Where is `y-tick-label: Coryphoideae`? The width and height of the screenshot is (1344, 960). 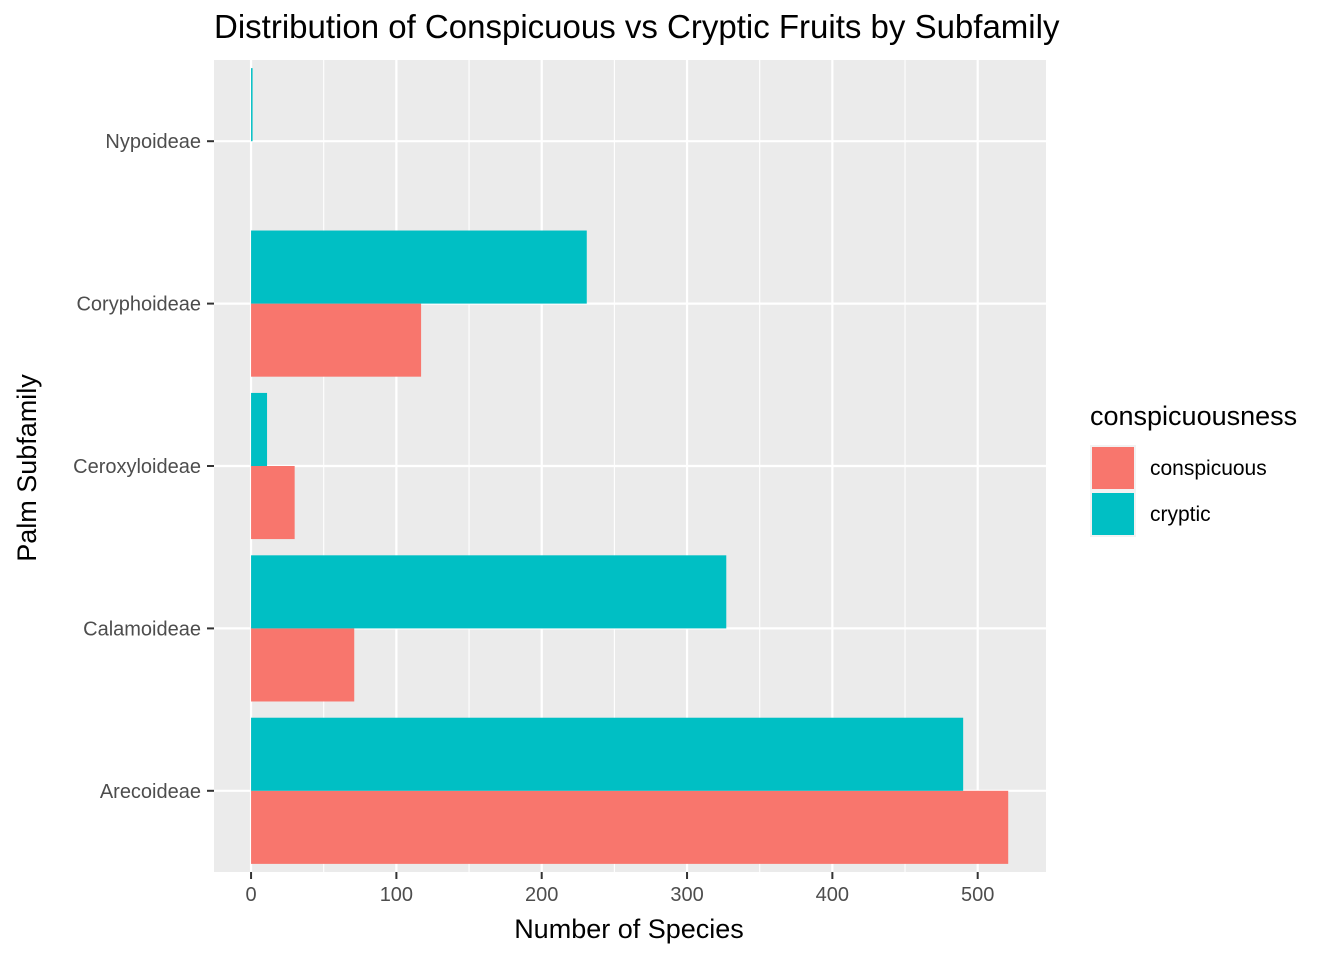
y-tick-label: Coryphoideae is located at coordinates (138, 305).